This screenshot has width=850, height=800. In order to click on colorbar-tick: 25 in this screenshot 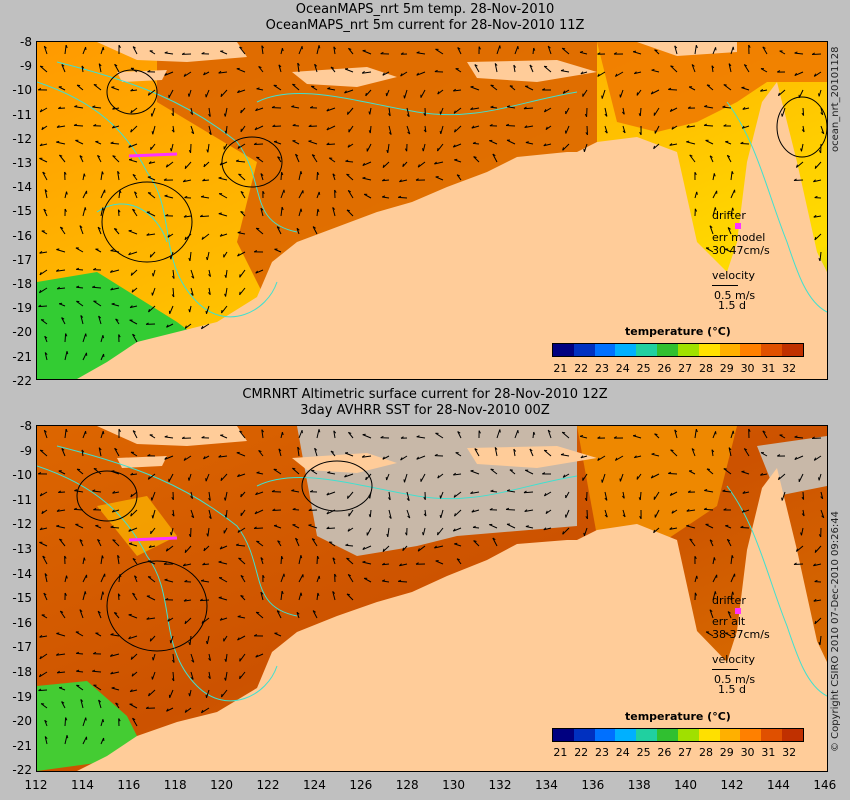, I will do `click(643, 752)`.